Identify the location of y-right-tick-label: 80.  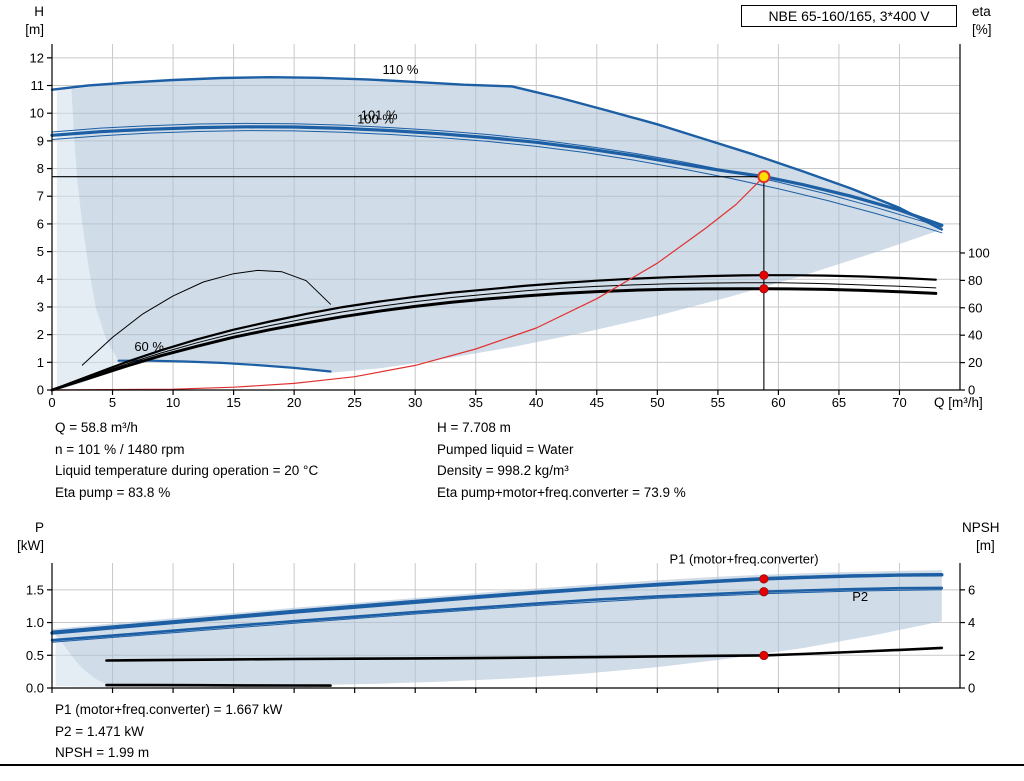
(975, 280).